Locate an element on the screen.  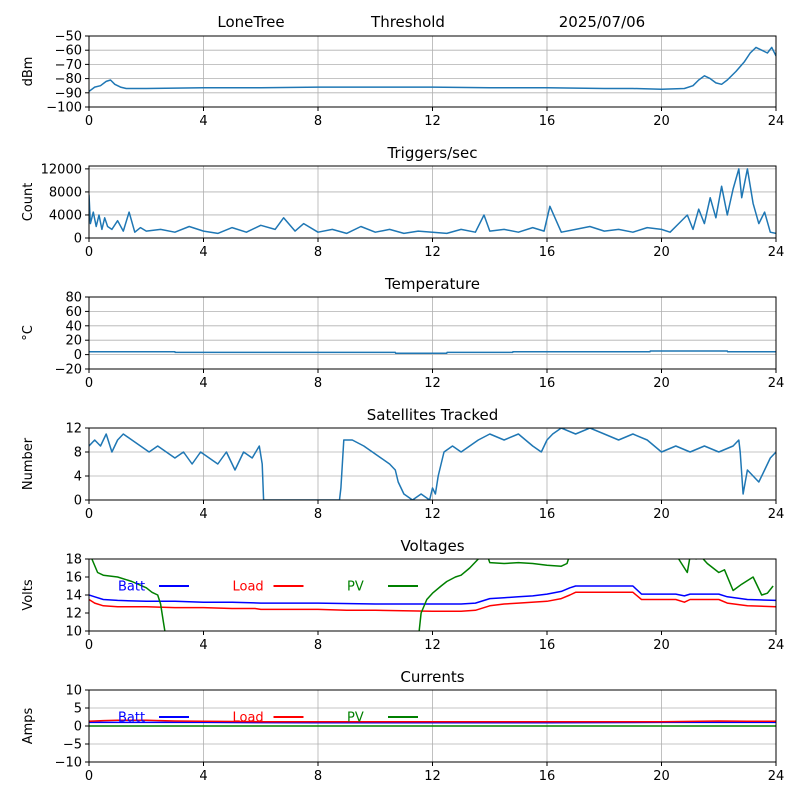
y-tick-label: 16 is located at coordinates (73, 578).